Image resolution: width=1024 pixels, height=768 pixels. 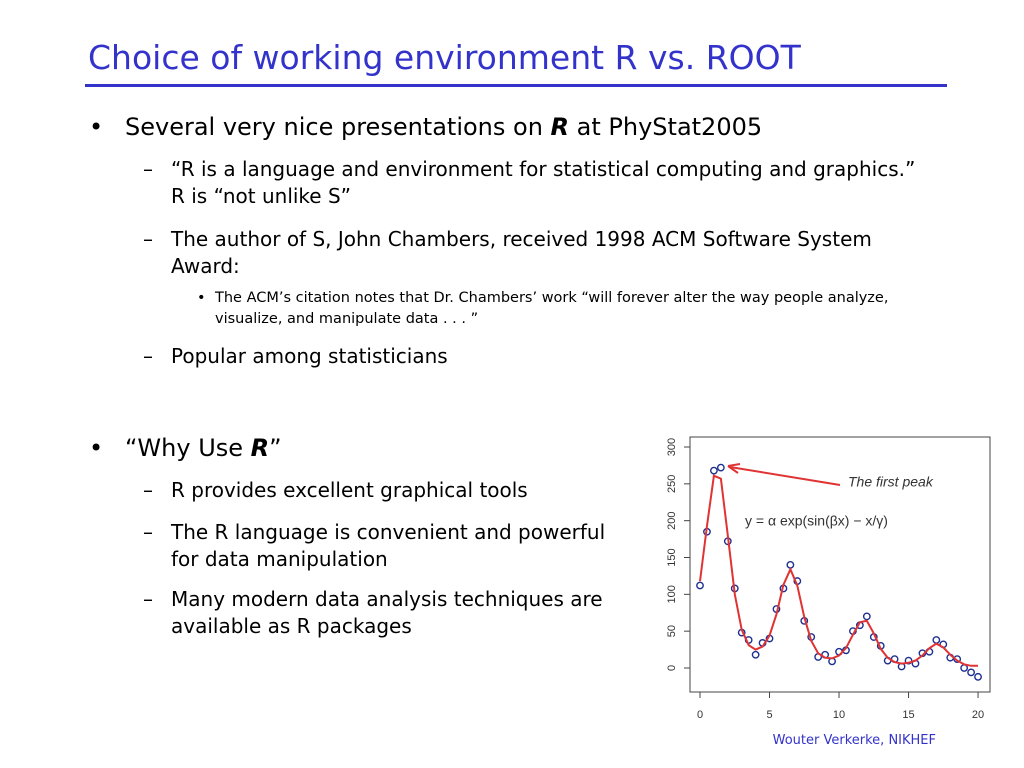 I want to click on y-tick-label: 150, so click(x=672, y=557).